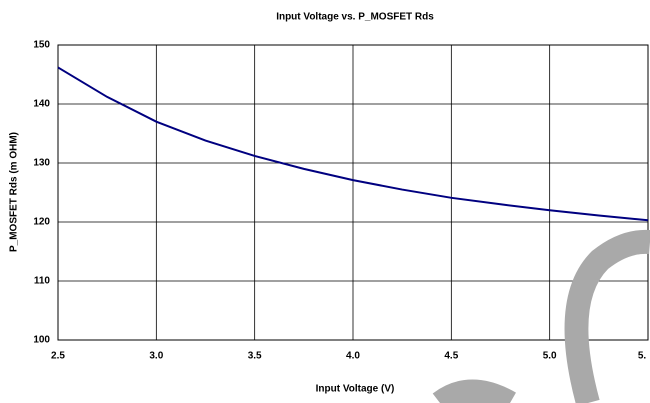 The image size is (650, 403). Describe the element at coordinates (41, 163) in the screenshot. I see `y-tick-label: 130` at that location.